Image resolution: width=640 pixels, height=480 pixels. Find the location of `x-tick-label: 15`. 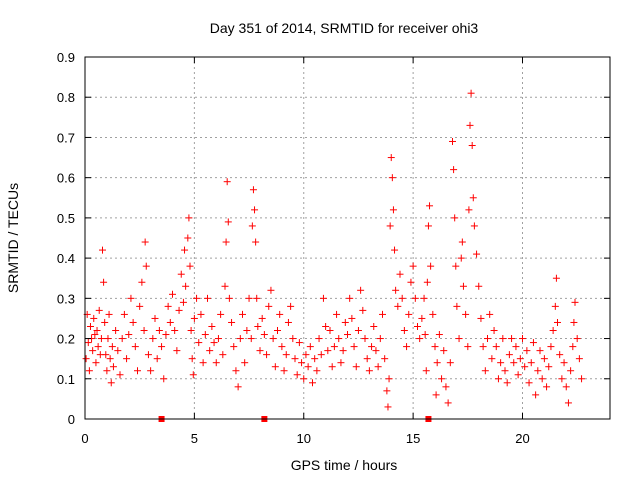

x-tick-label: 15 is located at coordinates (413, 438).